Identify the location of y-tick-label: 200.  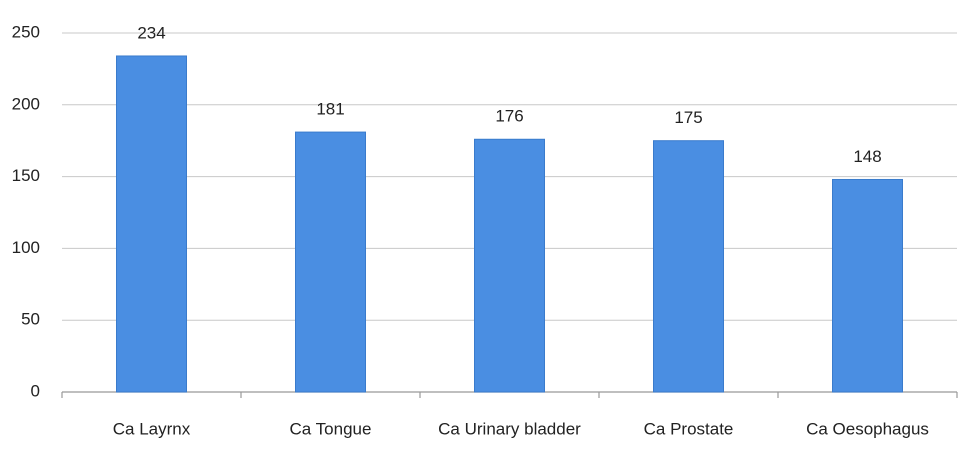
(26, 103).